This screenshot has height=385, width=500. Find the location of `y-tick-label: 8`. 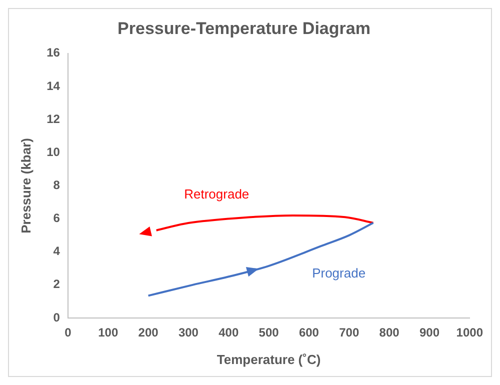

y-tick-label: 8 is located at coordinates (56, 185).